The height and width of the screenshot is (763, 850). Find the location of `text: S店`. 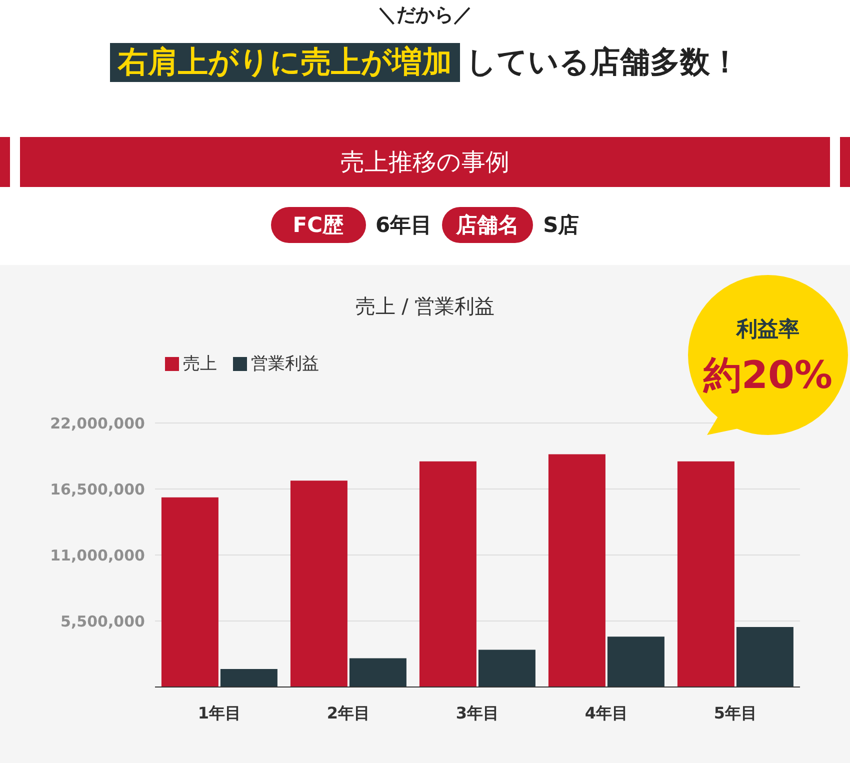

text: S店 is located at coordinates (561, 225).